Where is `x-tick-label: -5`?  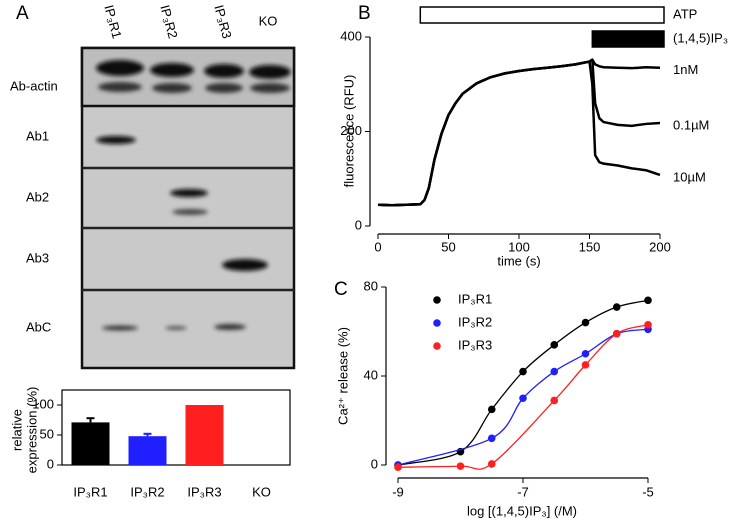 x-tick-label: -5 is located at coordinates (648, 491).